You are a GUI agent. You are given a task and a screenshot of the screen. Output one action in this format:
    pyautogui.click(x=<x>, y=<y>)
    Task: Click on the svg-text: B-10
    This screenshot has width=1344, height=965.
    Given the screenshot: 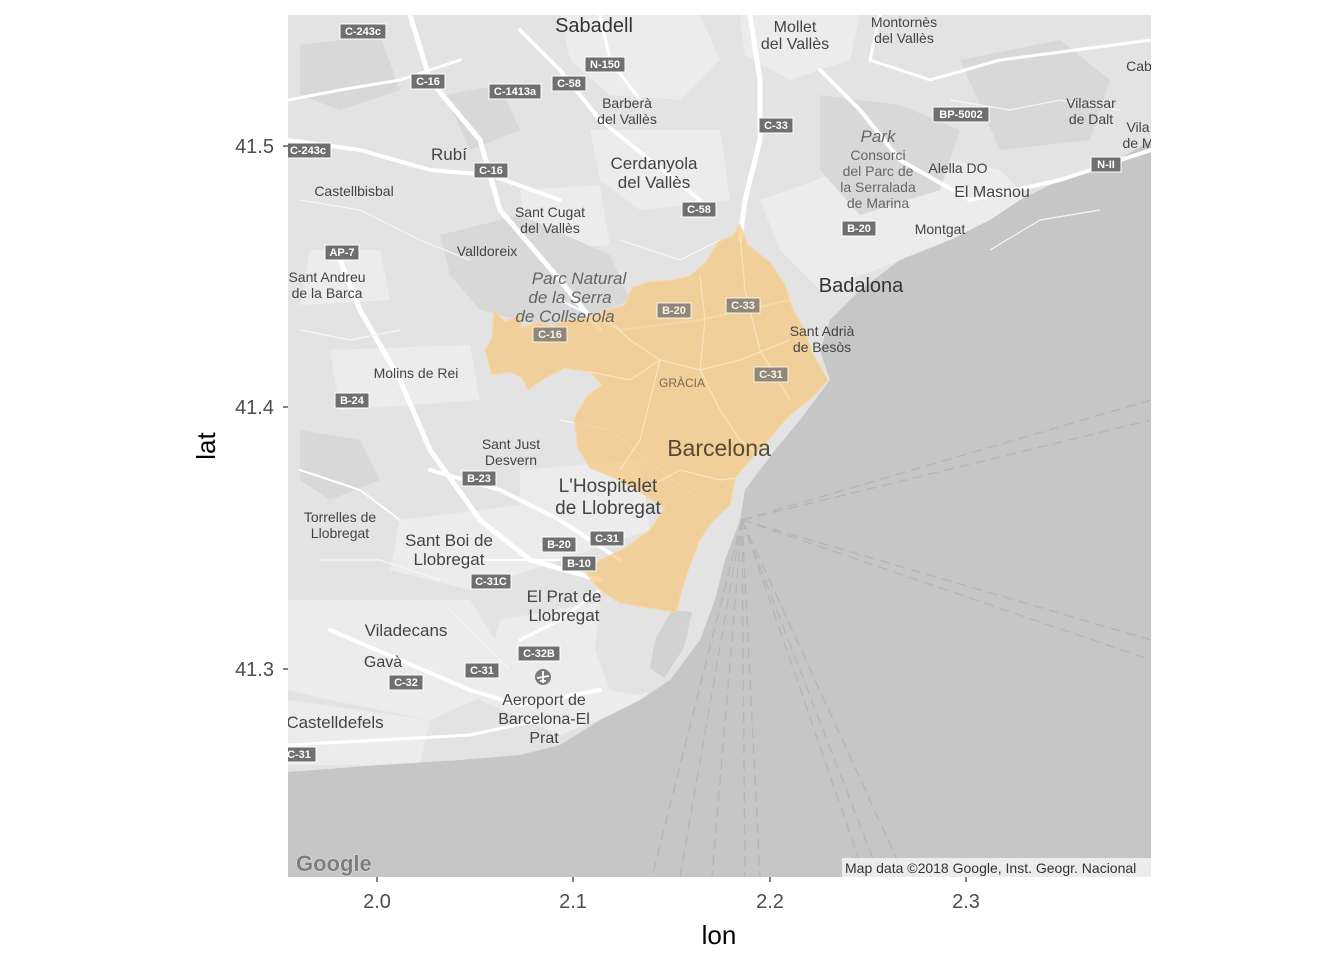 What is the action you would take?
    pyautogui.click(x=579, y=564)
    